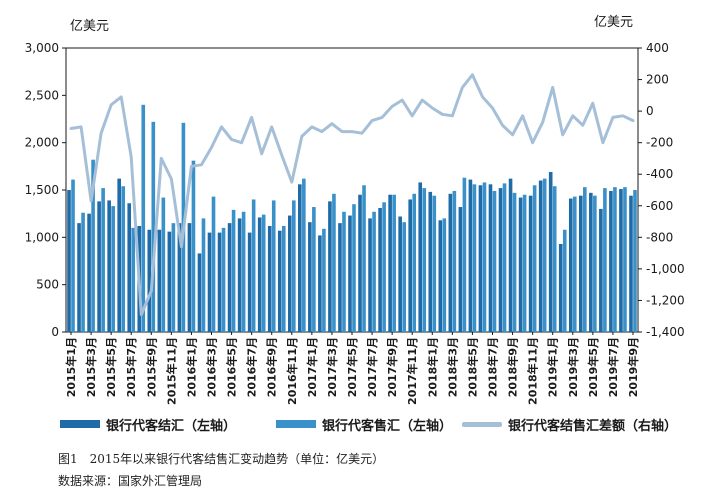  Describe the element at coordinates (232, 367) in the screenshot. I see `x-tick-label: 2016年5月` at that location.